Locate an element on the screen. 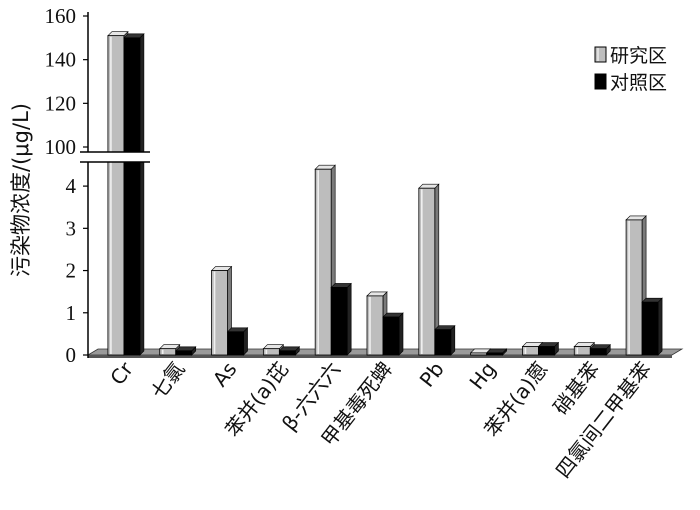  x-tick-label: 七氯 is located at coordinates (168, 380).